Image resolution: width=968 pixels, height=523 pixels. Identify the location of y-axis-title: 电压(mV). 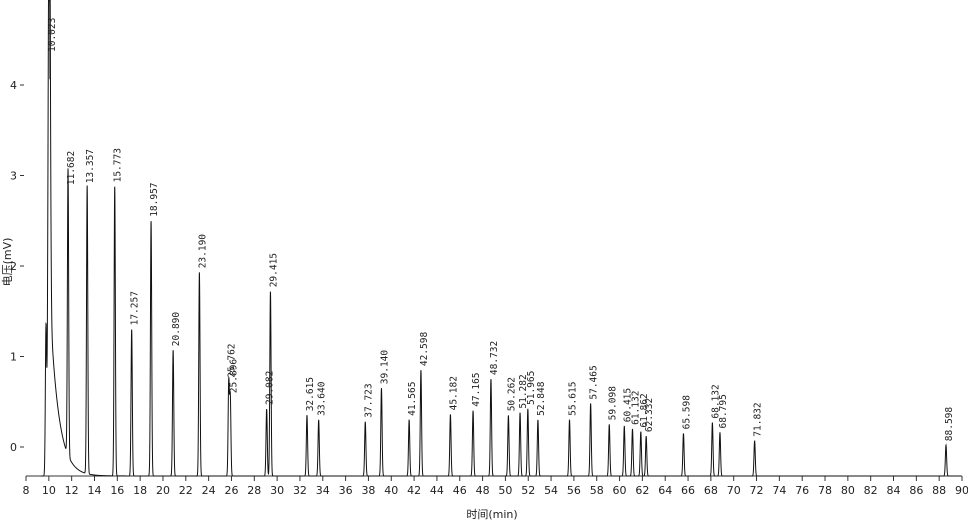
(7, 262).